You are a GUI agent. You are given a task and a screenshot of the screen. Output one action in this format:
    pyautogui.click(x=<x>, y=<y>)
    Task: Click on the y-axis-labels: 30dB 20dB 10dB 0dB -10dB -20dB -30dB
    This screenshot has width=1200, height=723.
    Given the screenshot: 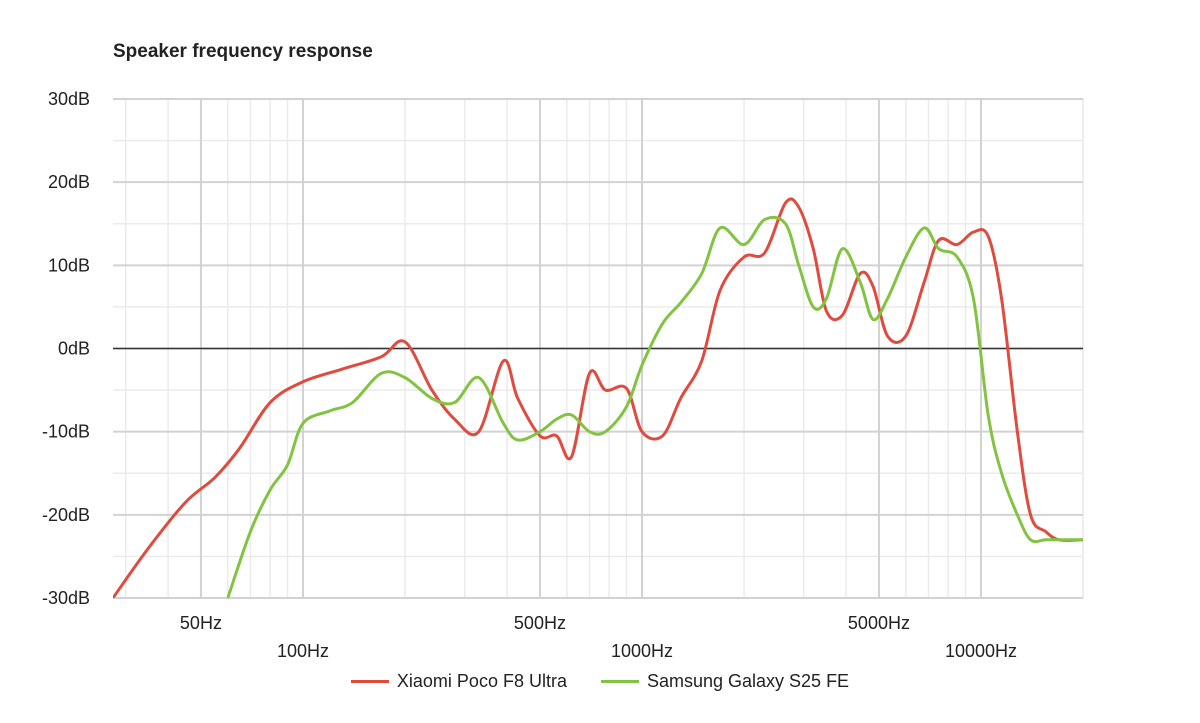 What is the action you would take?
    pyautogui.click(x=66, y=348)
    